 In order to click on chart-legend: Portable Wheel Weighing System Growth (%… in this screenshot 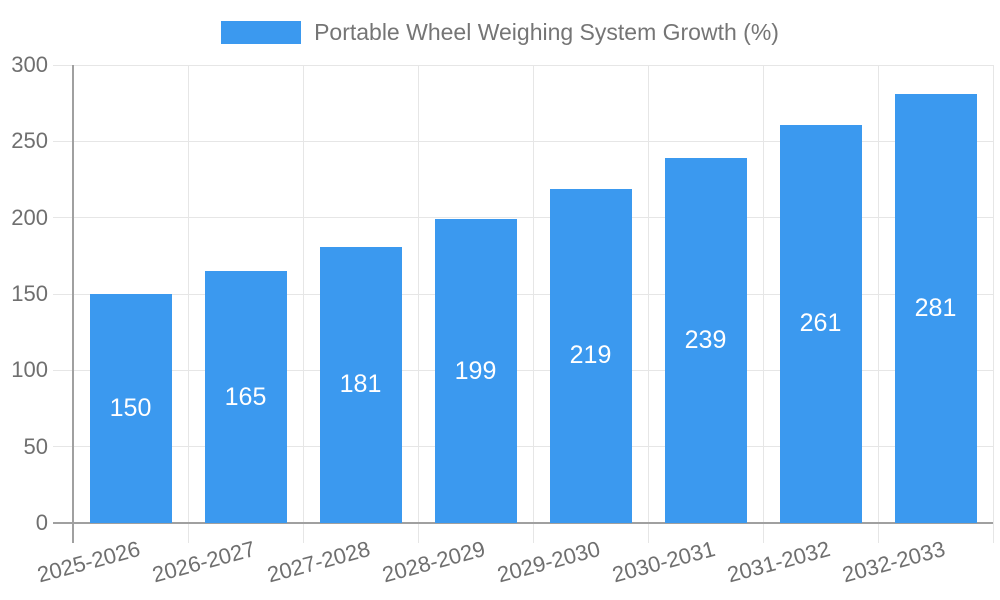, I will do `click(500, 32)`.